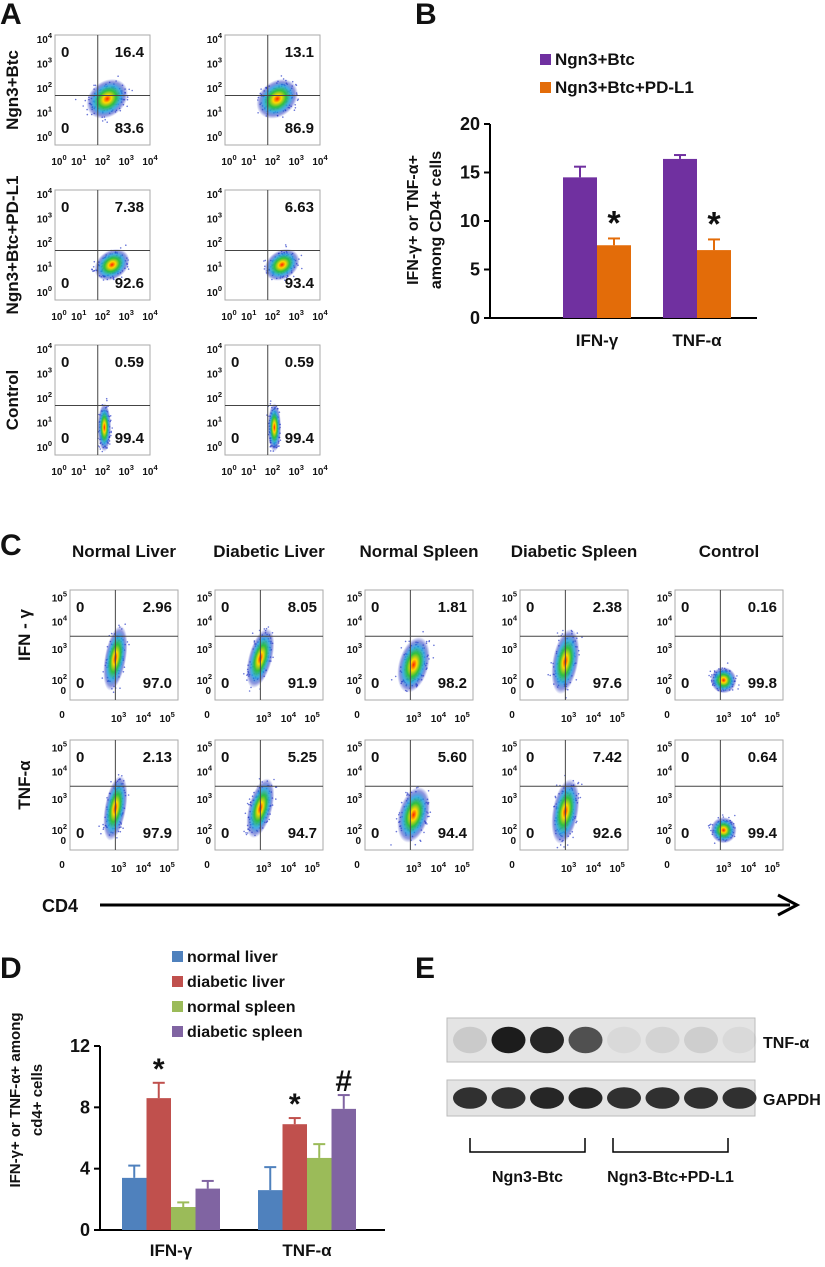  I want to click on quadrant-value: 0.64, so click(763, 757).